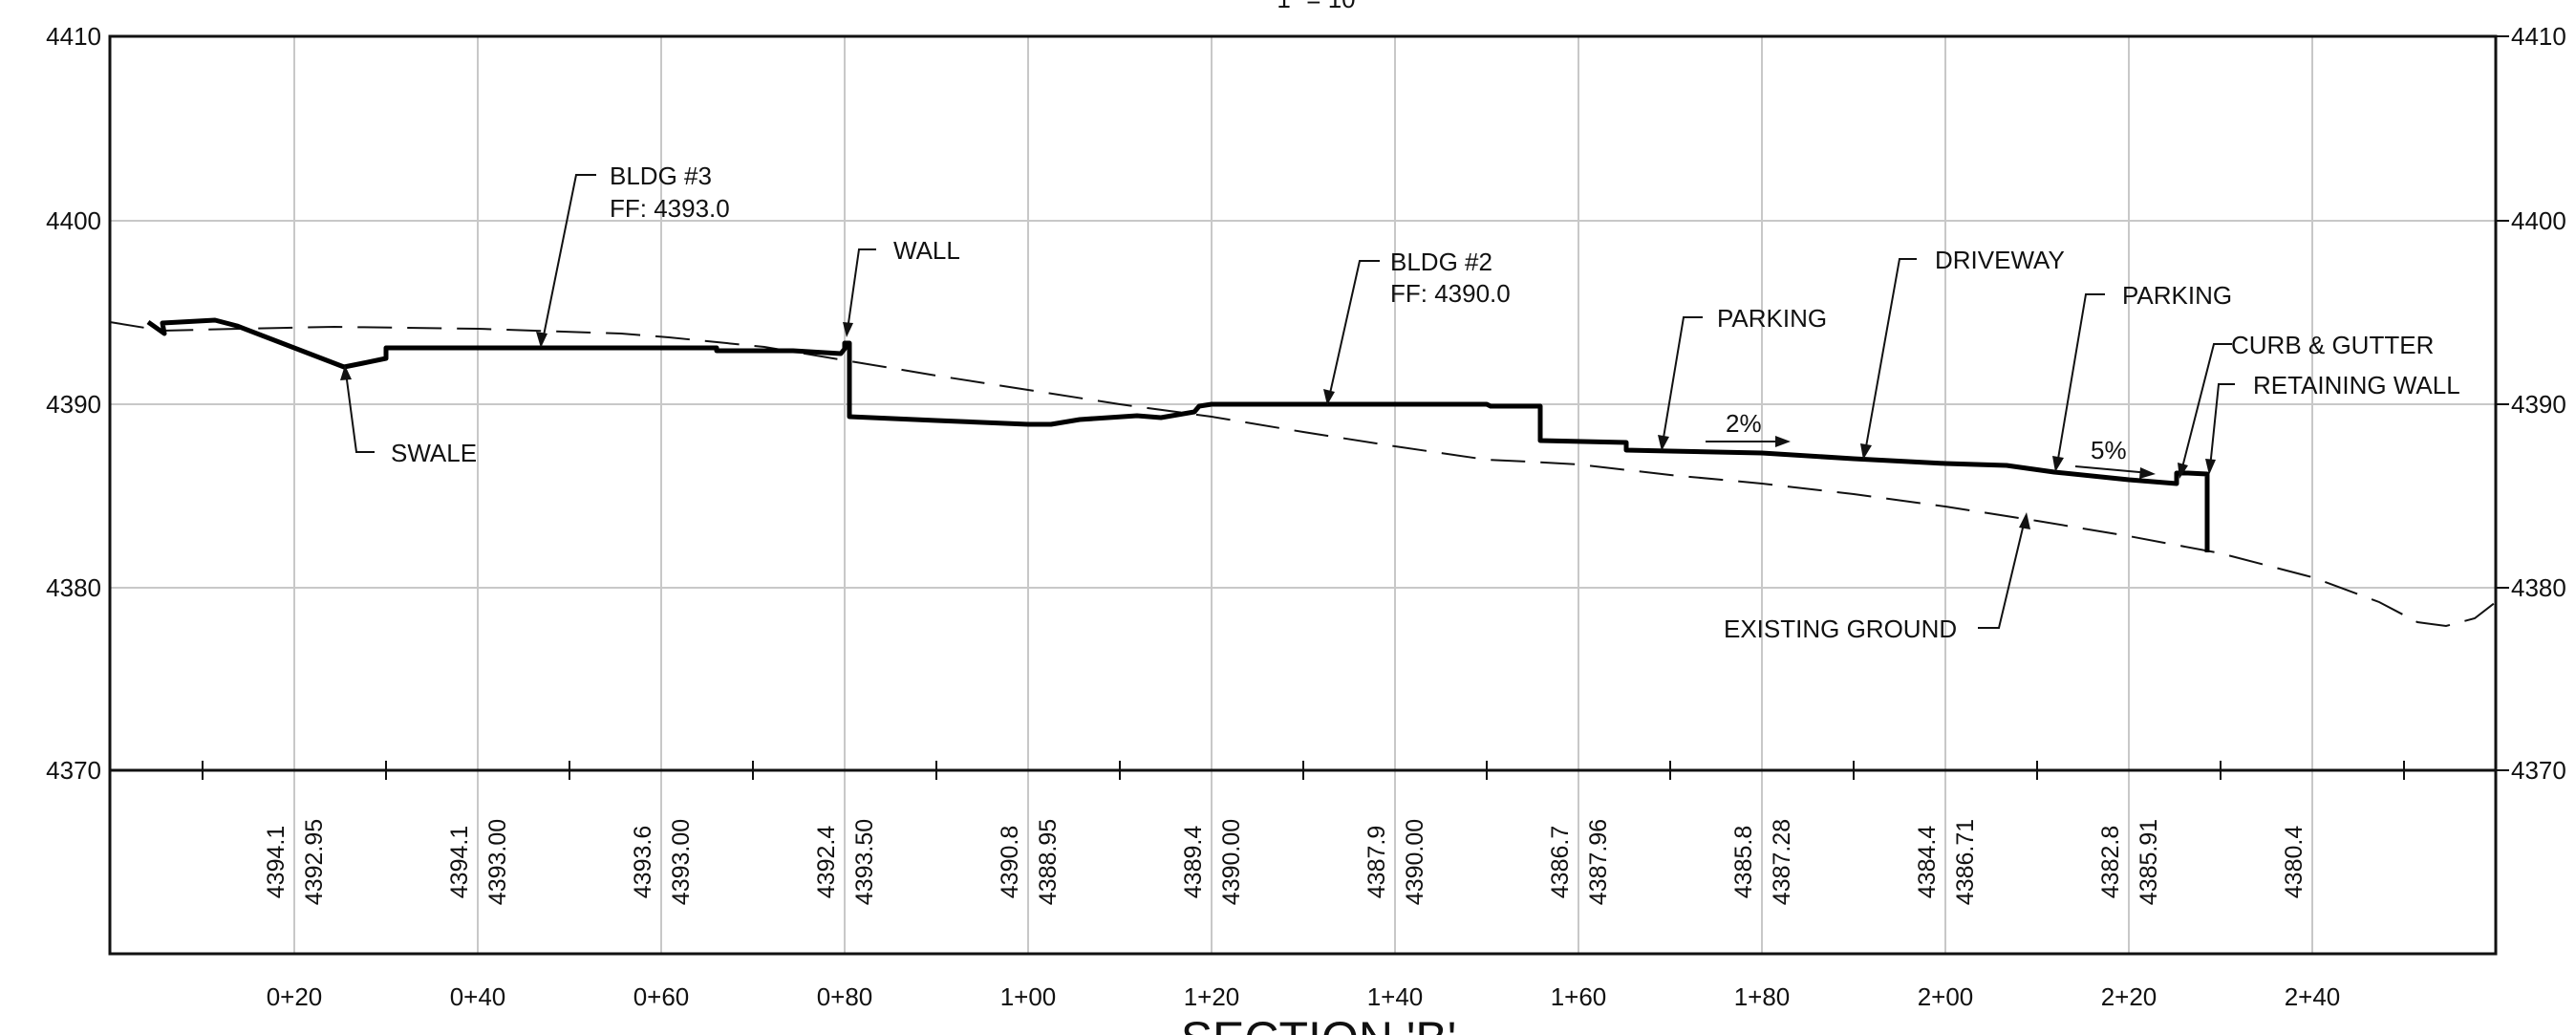 The width and height of the screenshot is (2576, 1035). What do you see at coordinates (2222, 425) in the screenshot?
I see `leader-retaining-wall` at bounding box center [2222, 425].